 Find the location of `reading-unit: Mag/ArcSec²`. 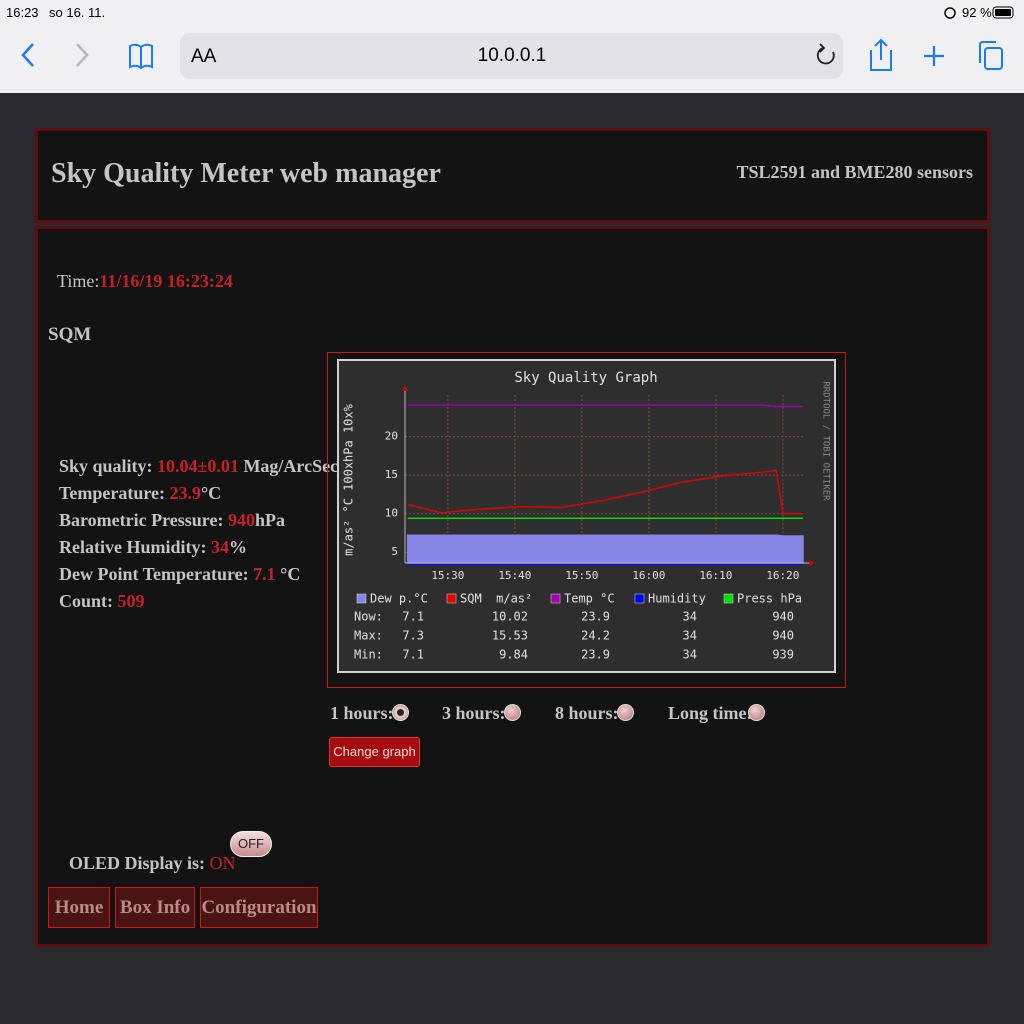

reading-unit: Mag/ArcSec² is located at coordinates (291, 466).